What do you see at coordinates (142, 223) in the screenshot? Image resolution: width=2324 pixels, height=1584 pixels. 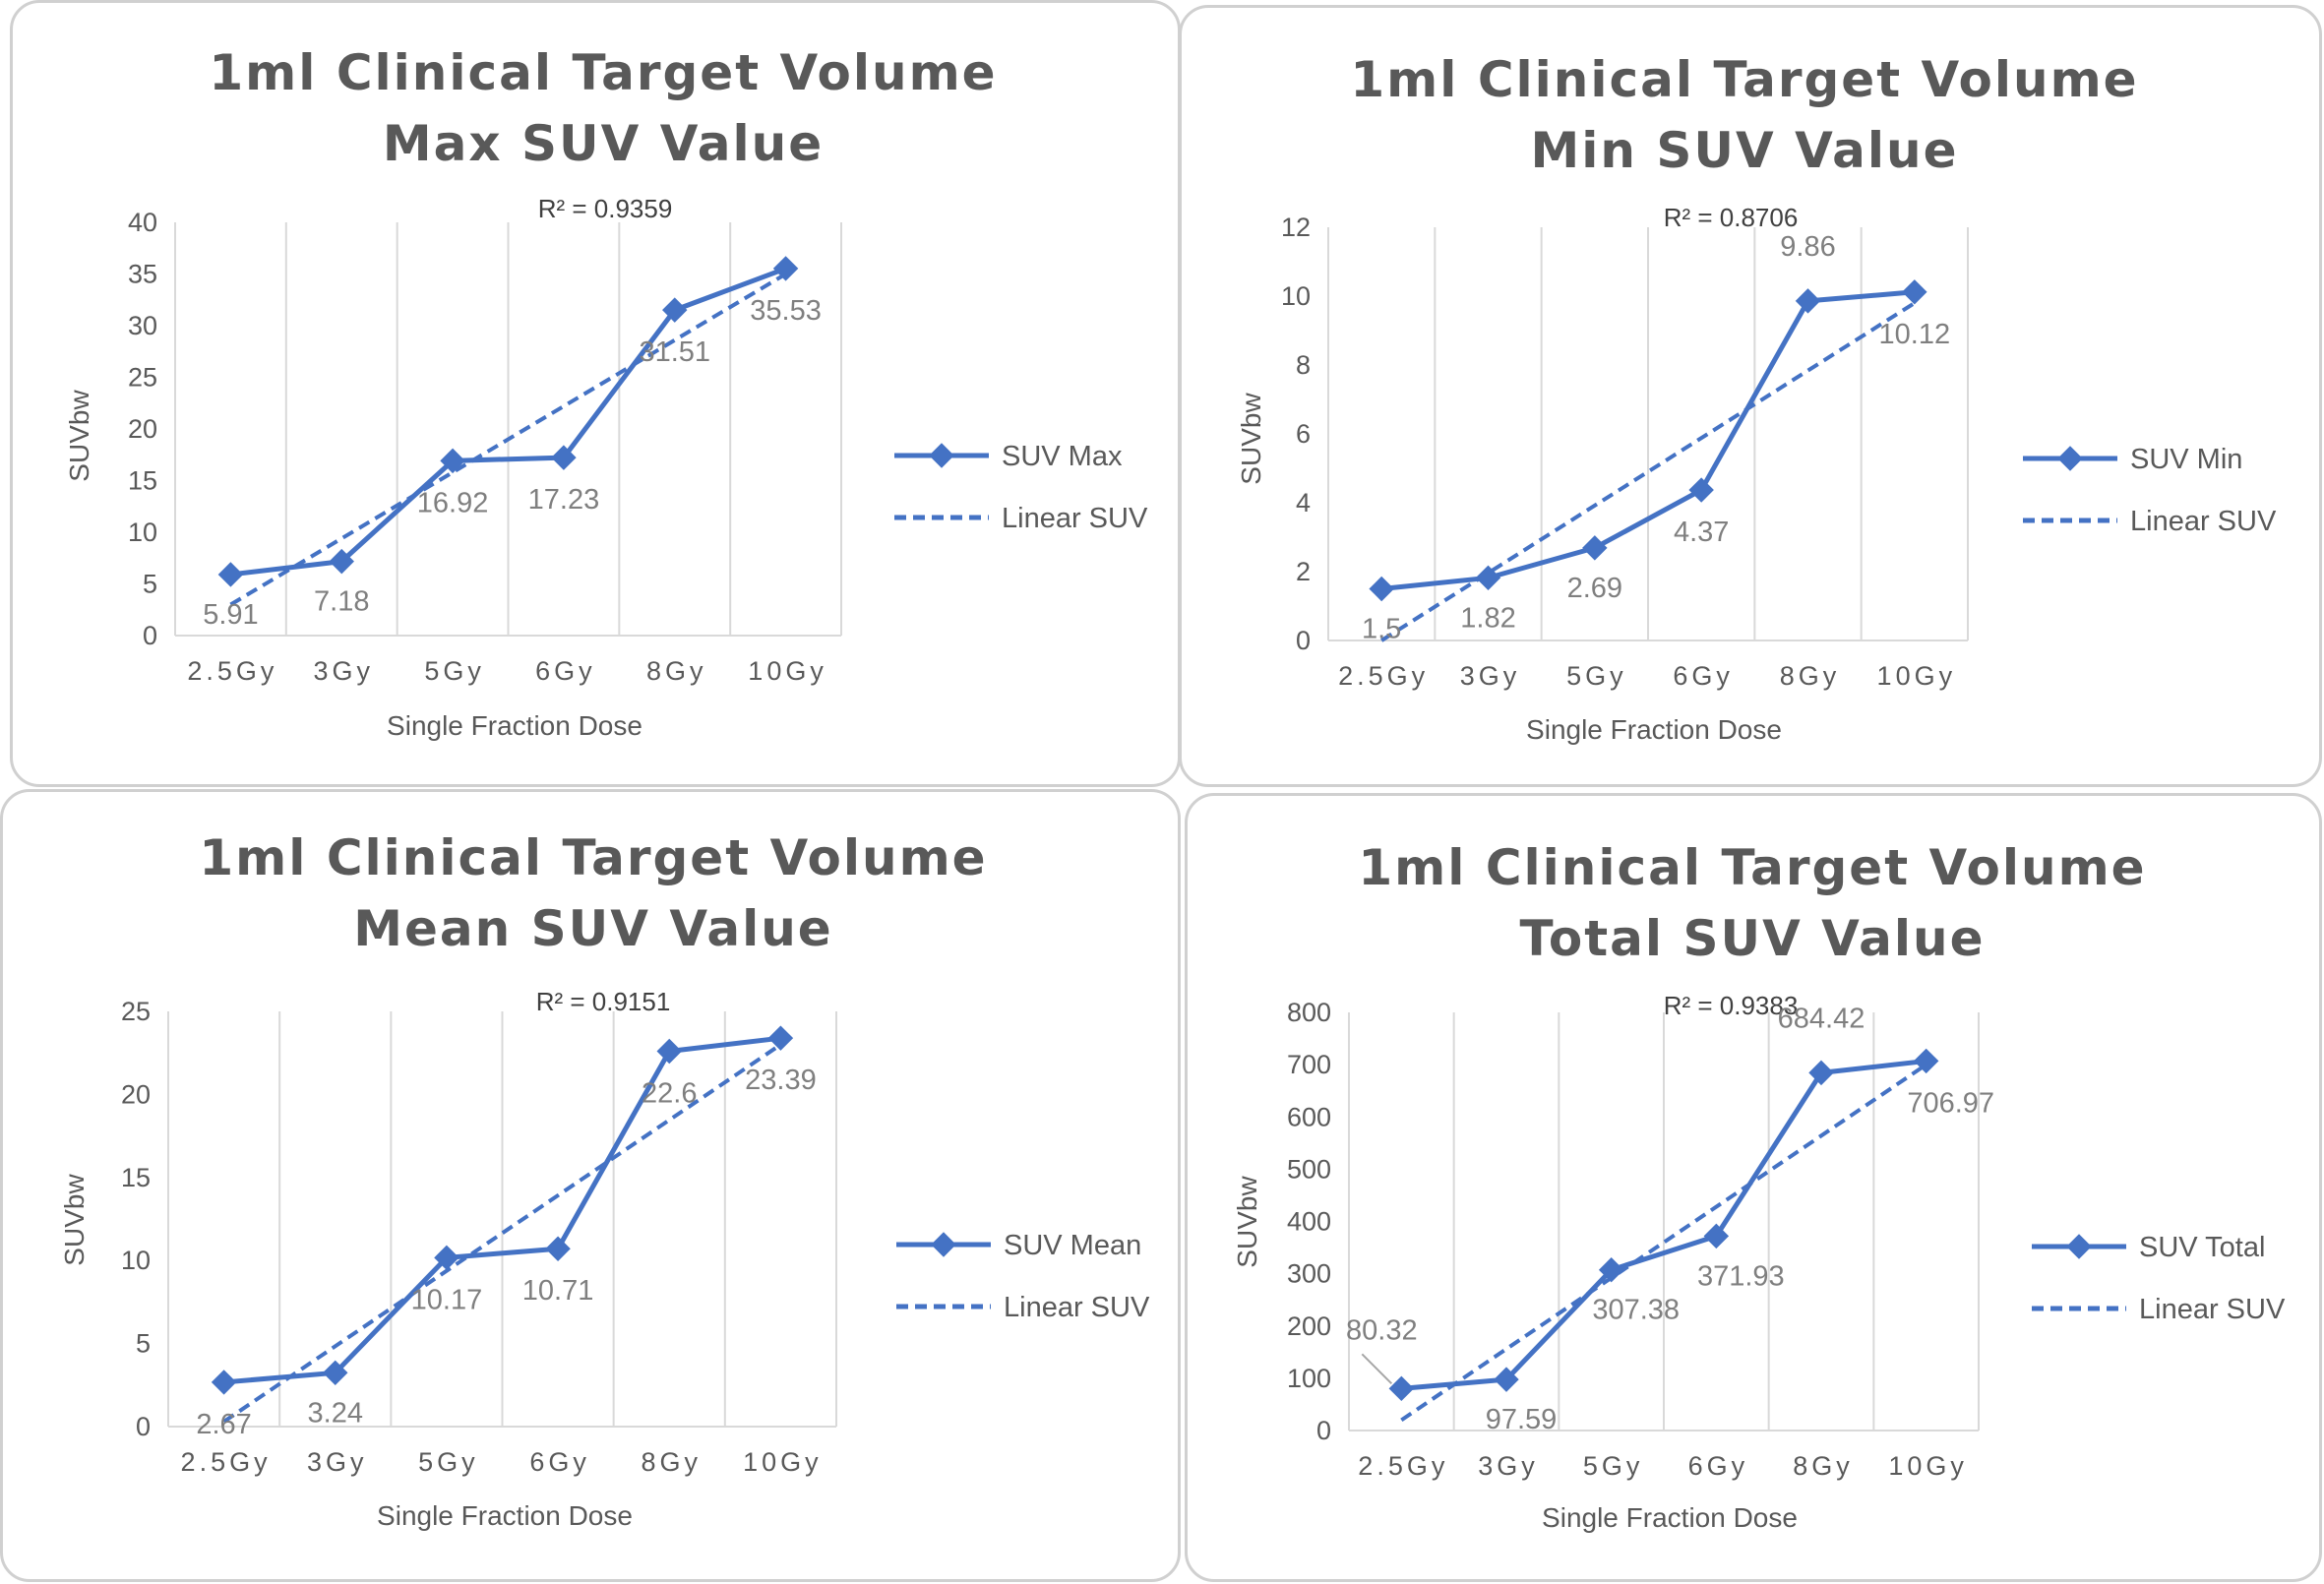 I see `y-tick-label: 40` at bounding box center [142, 223].